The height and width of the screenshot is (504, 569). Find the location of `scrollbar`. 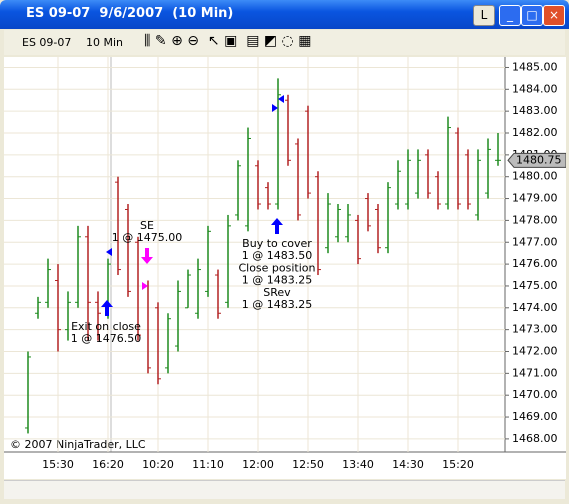

scrollbar is located at coordinates (284, 489).